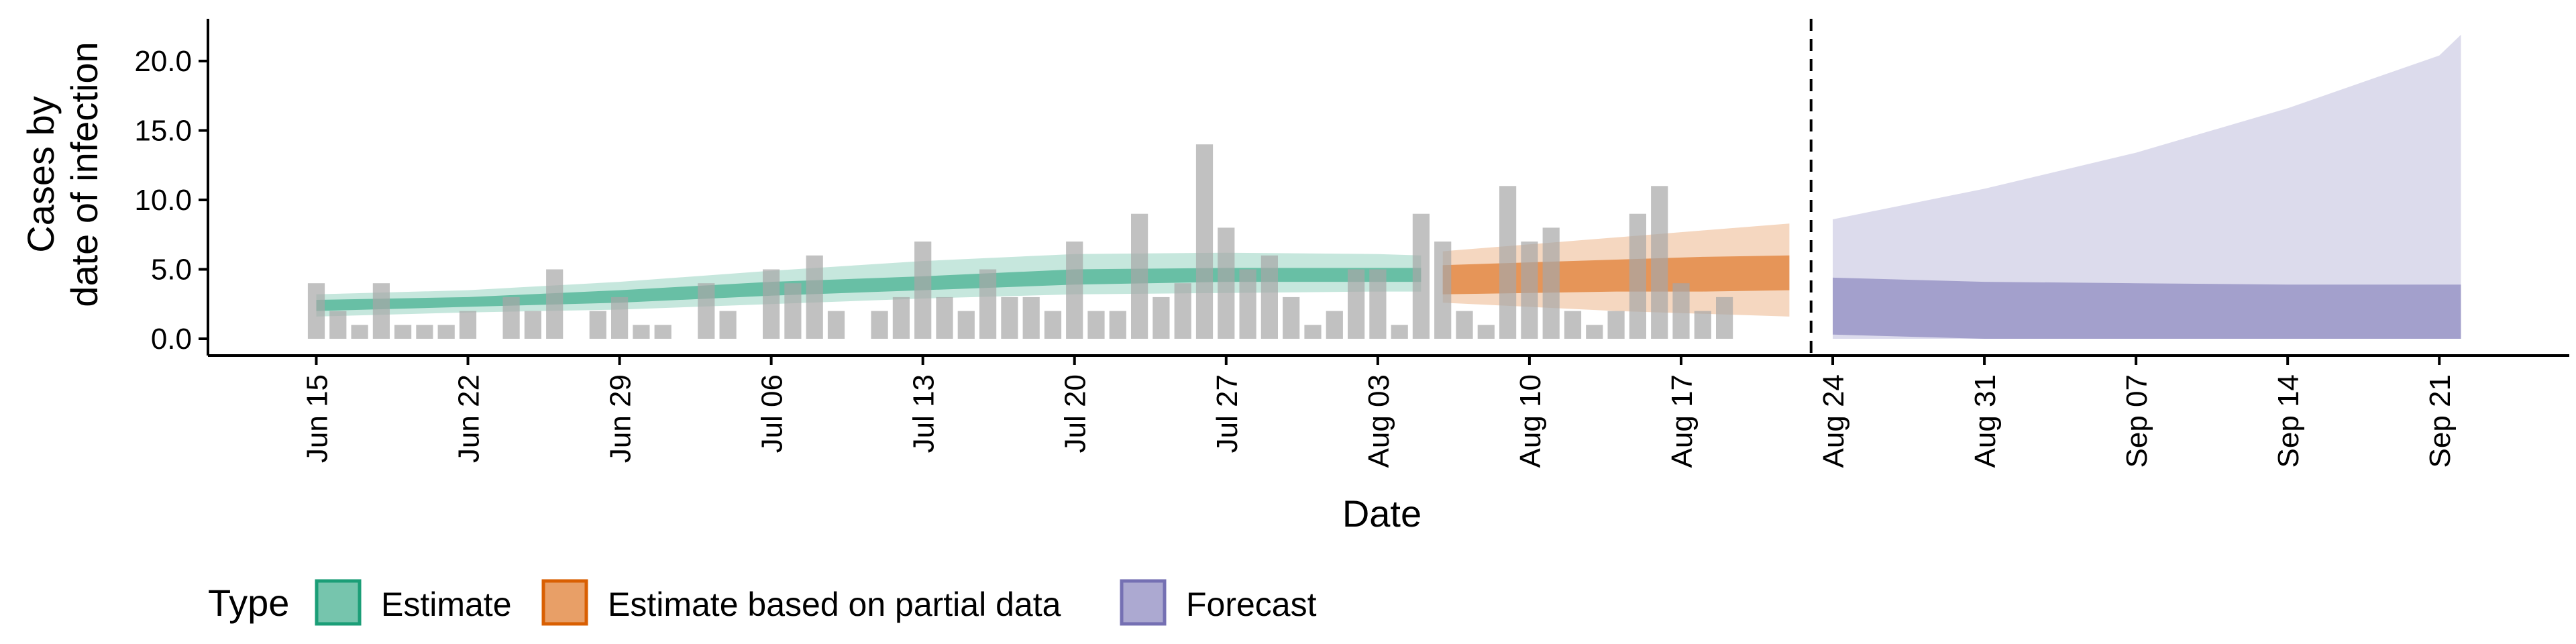 This screenshot has height=644, width=2576. What do you see at coordinates (1227, 413) in the screenshot?
I see `x-tick-label: Jul 27` at bounding box center [1227, 413].